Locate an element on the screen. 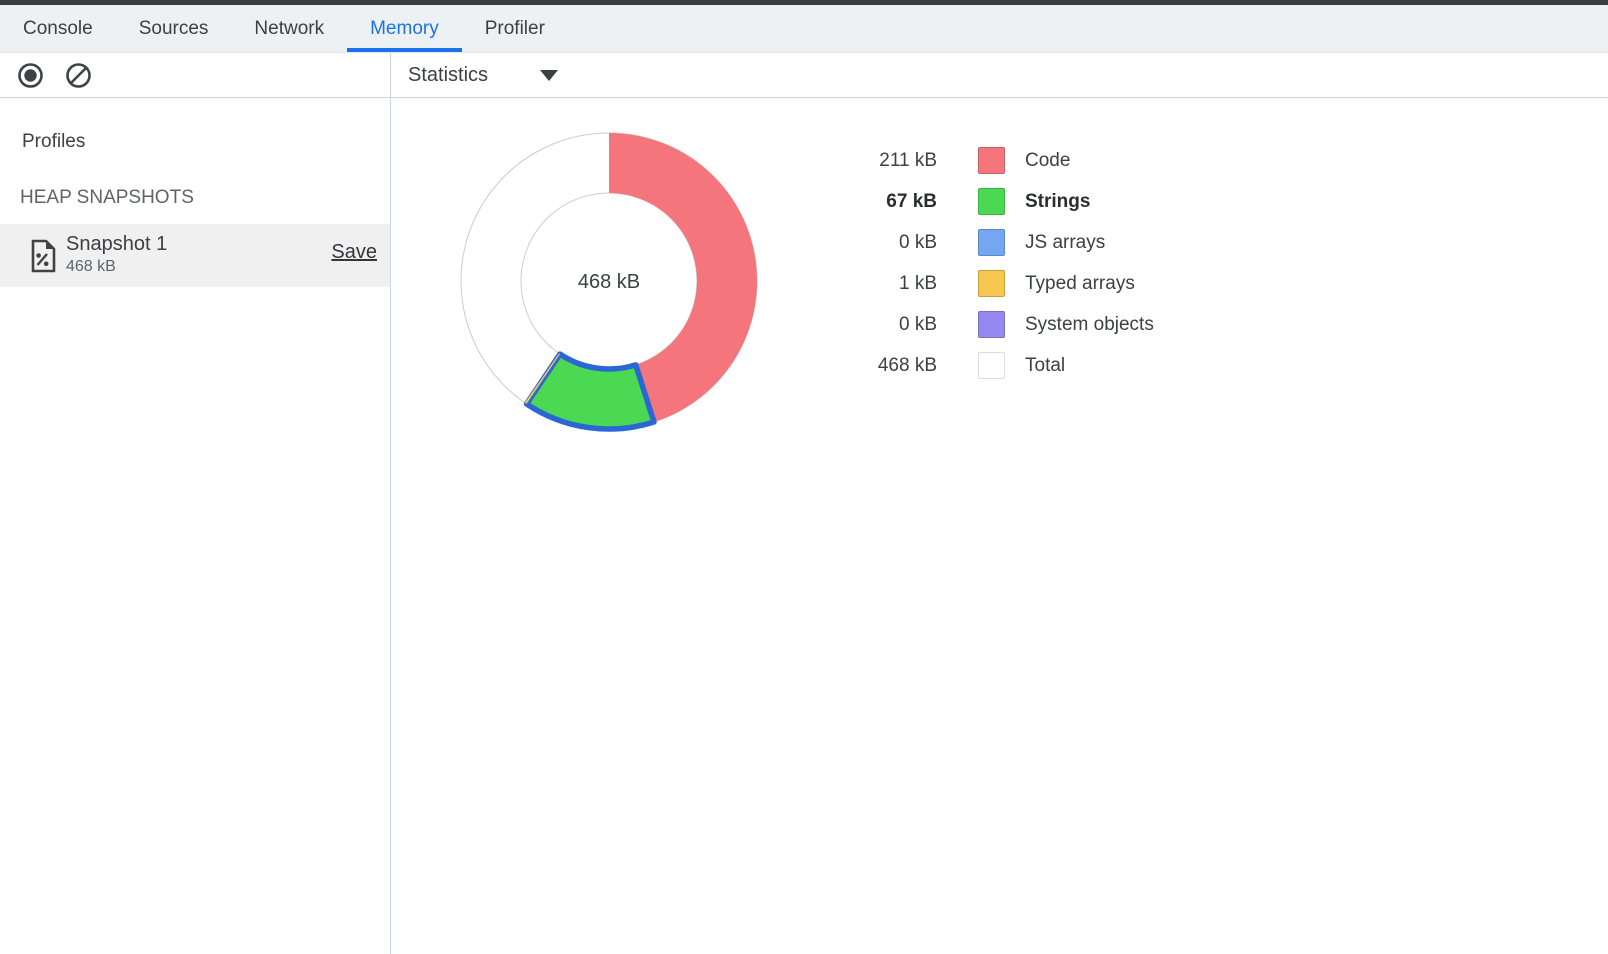 This screenshot has width=1608, height=954. tab-profiler: Profiler is located at coordinates (515, 28).